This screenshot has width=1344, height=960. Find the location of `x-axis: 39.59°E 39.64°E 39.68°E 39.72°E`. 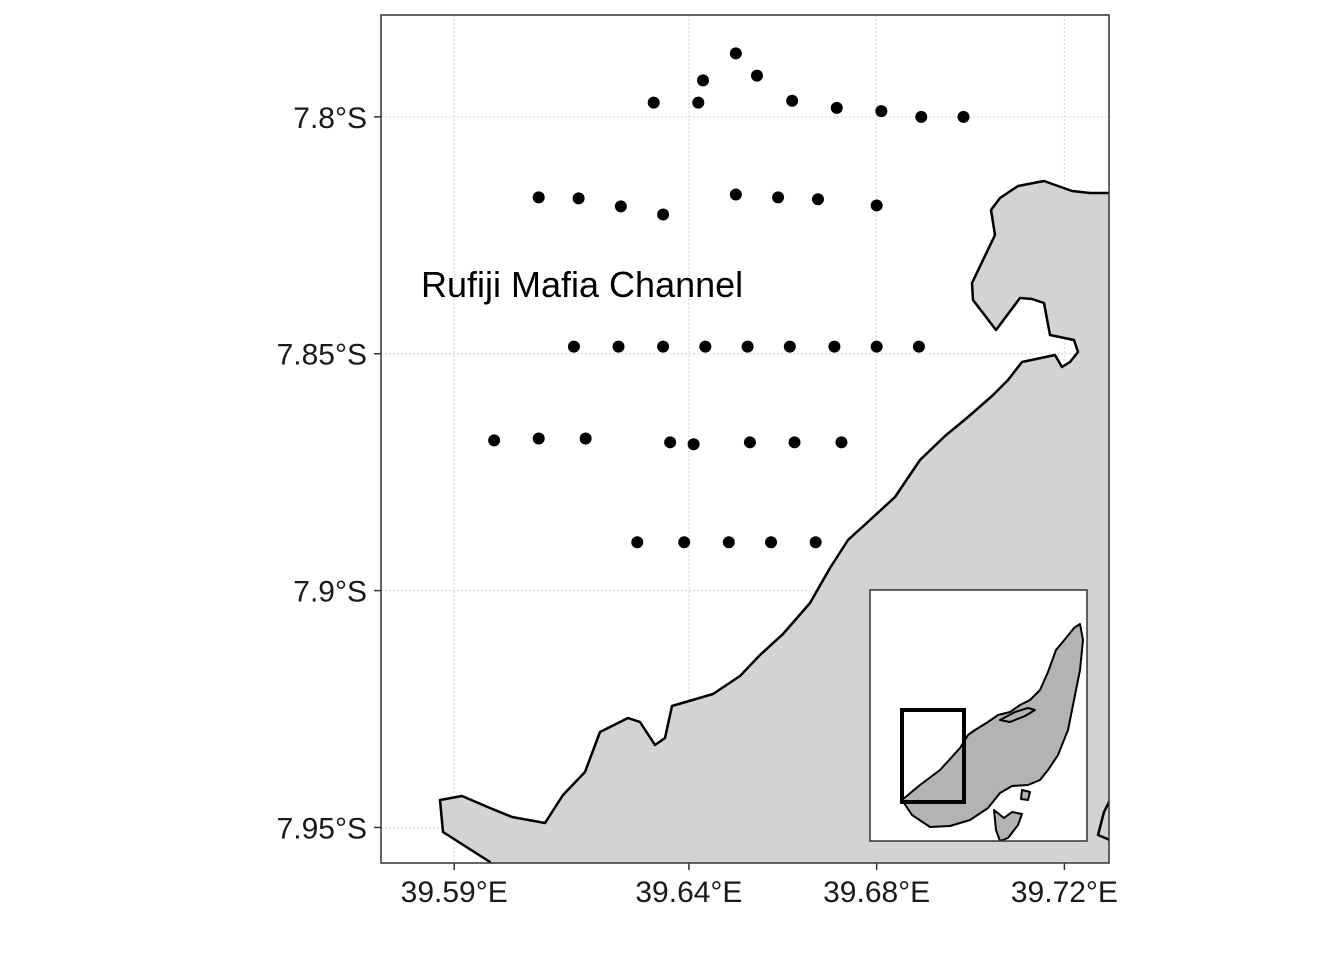

x-axis: 39.59°E 39.64°E 39.68°E 39.72°E is located at coordinates (759, 886).